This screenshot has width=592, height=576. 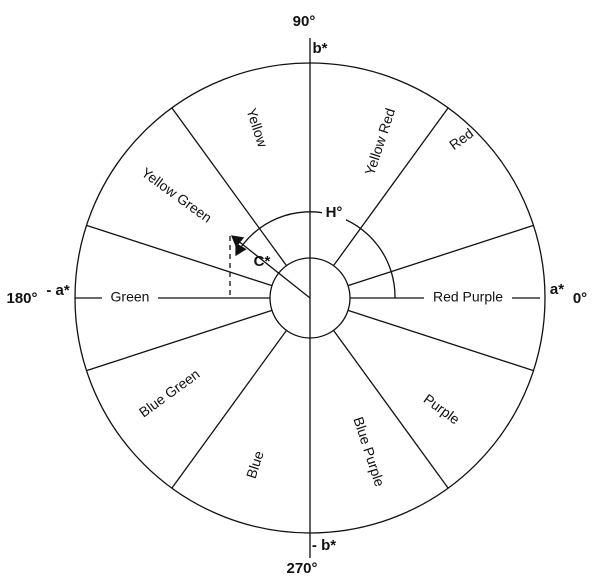 What do you see at coordinates (255, 465) in the screenshot?
I see `sector-label: Blue` at bounding box center [255, 465].